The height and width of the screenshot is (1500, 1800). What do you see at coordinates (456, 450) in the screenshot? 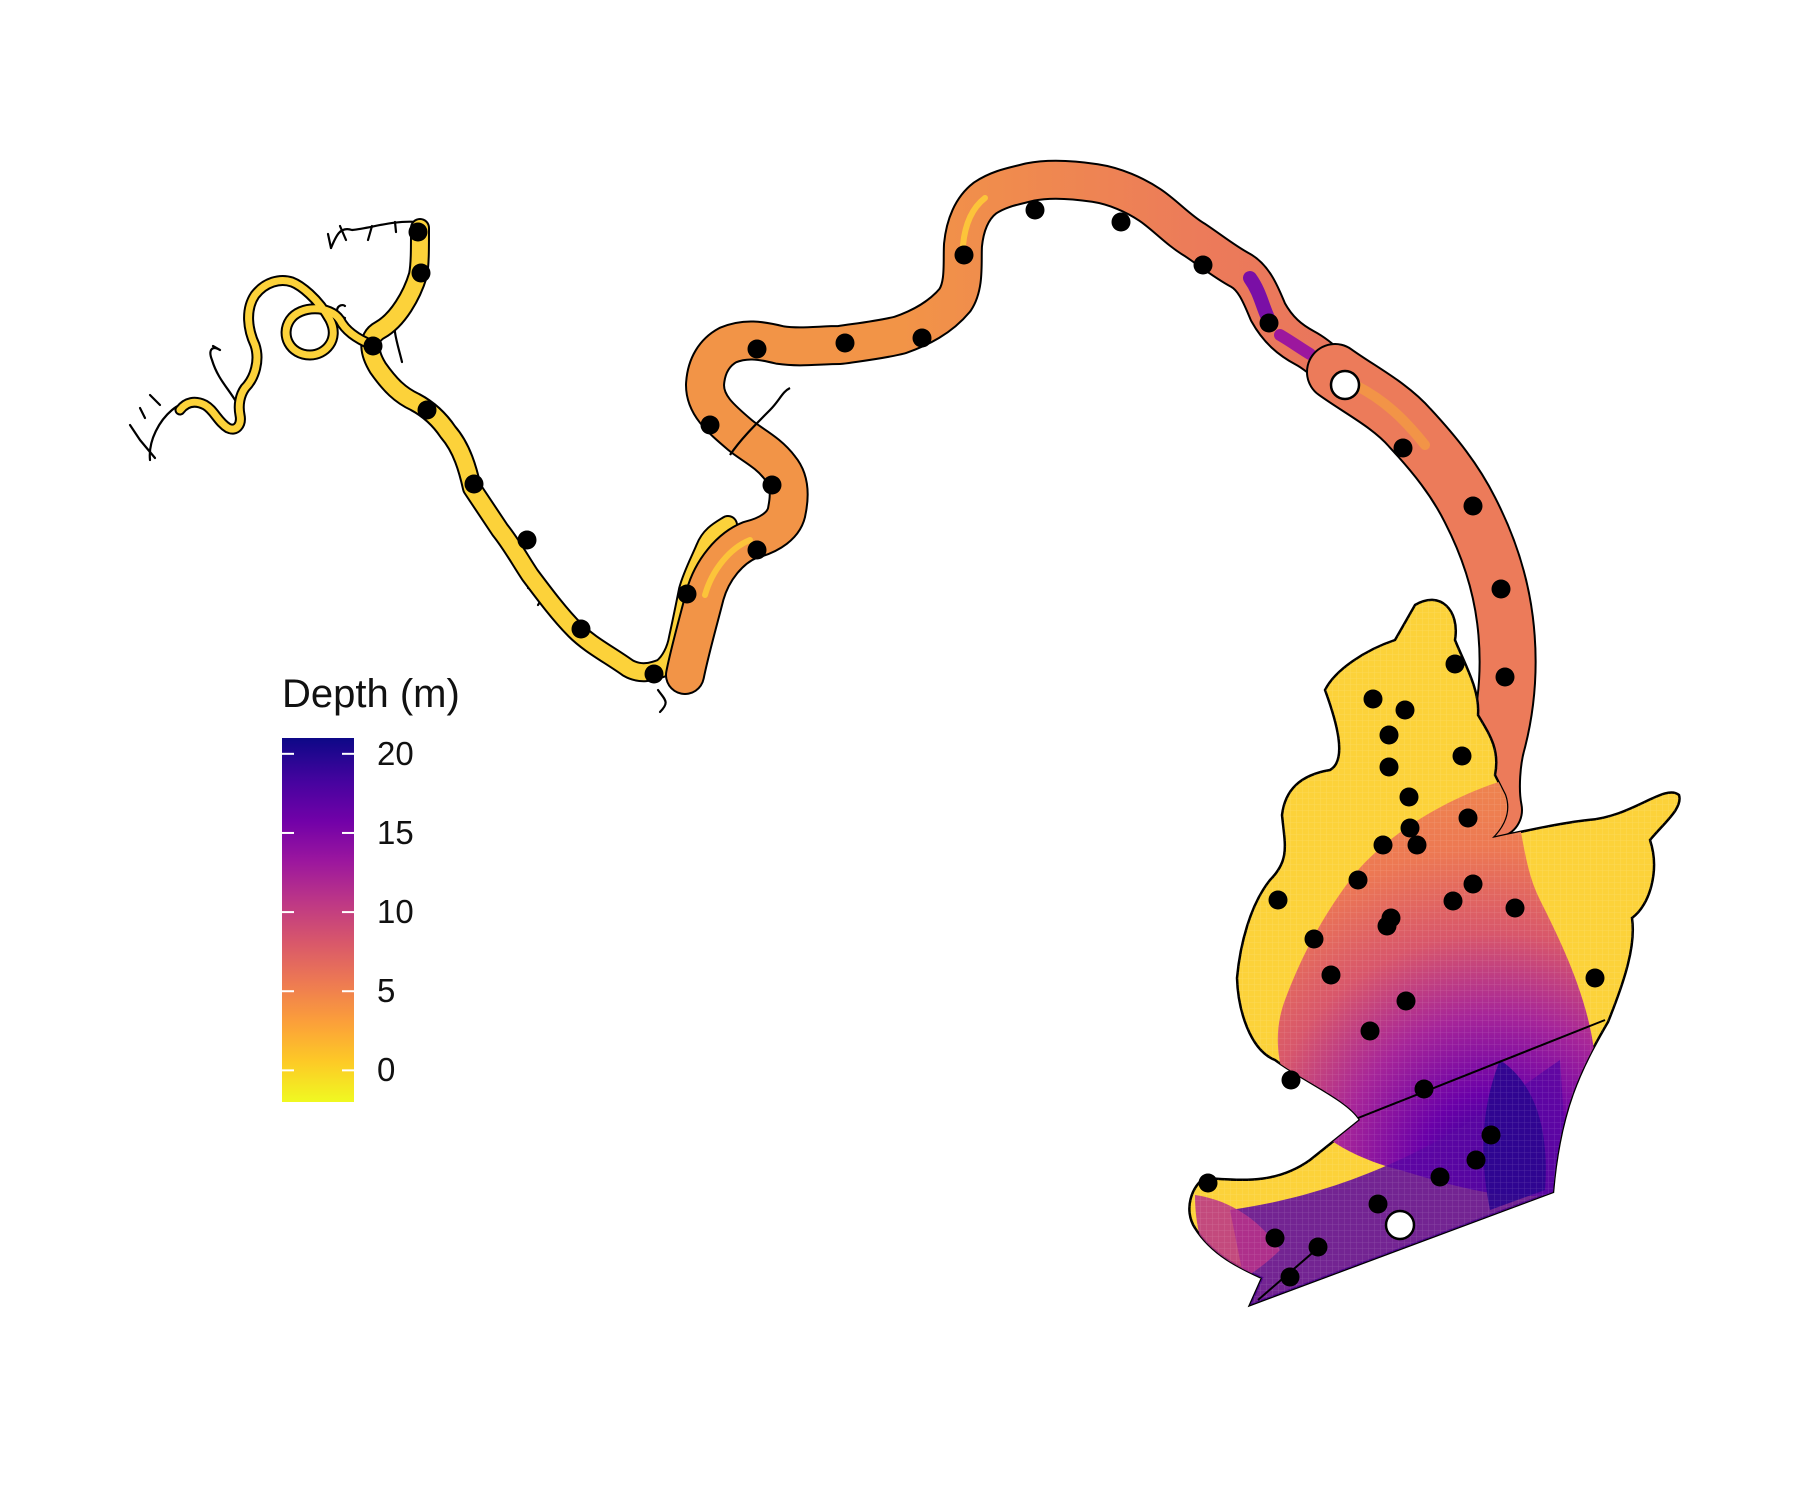
I see `upper-river` at bounding box center [456, 450].